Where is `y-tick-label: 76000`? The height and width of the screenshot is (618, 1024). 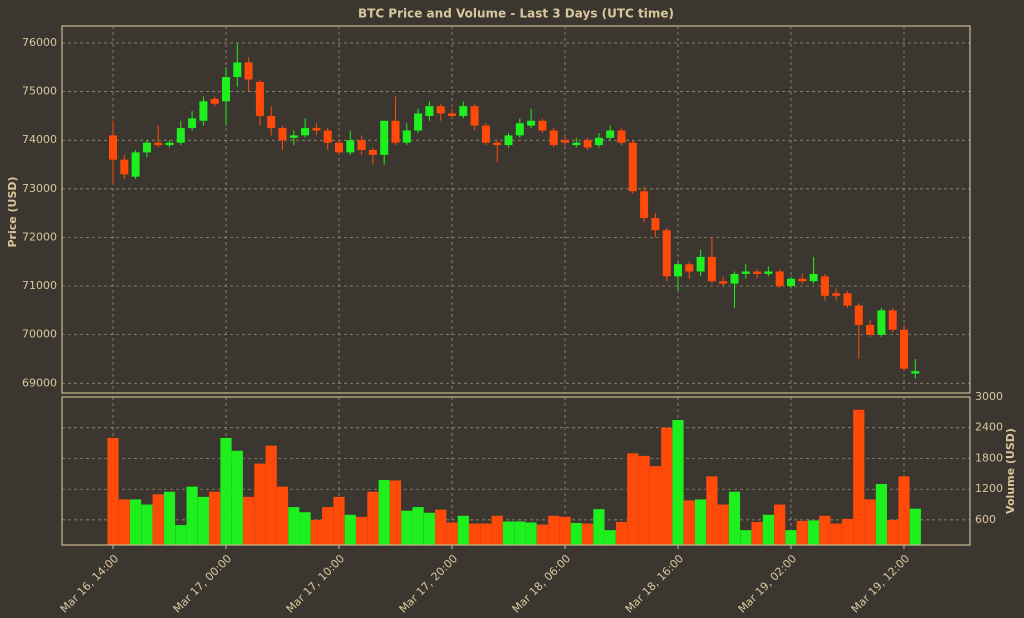 y-tick-label: 76000 is located at coordinates (39, 42).